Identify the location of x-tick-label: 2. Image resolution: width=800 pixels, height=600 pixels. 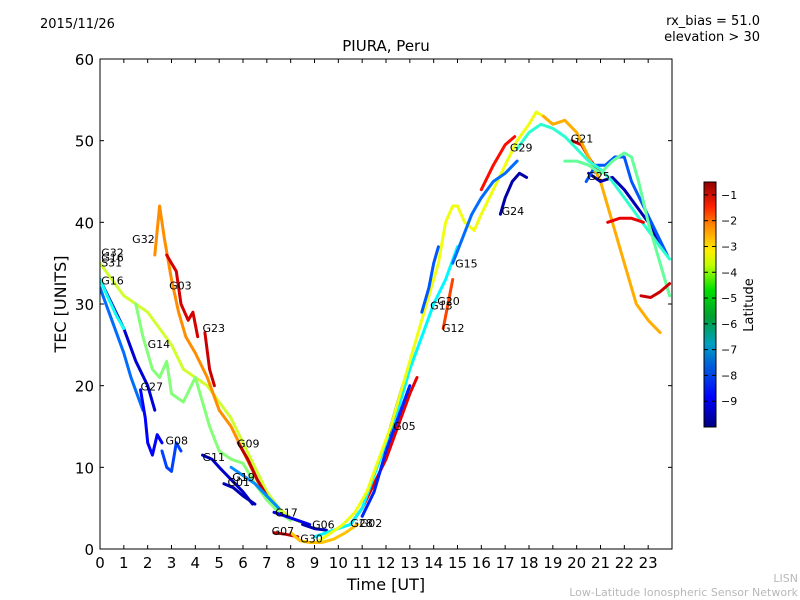
(148, 563).